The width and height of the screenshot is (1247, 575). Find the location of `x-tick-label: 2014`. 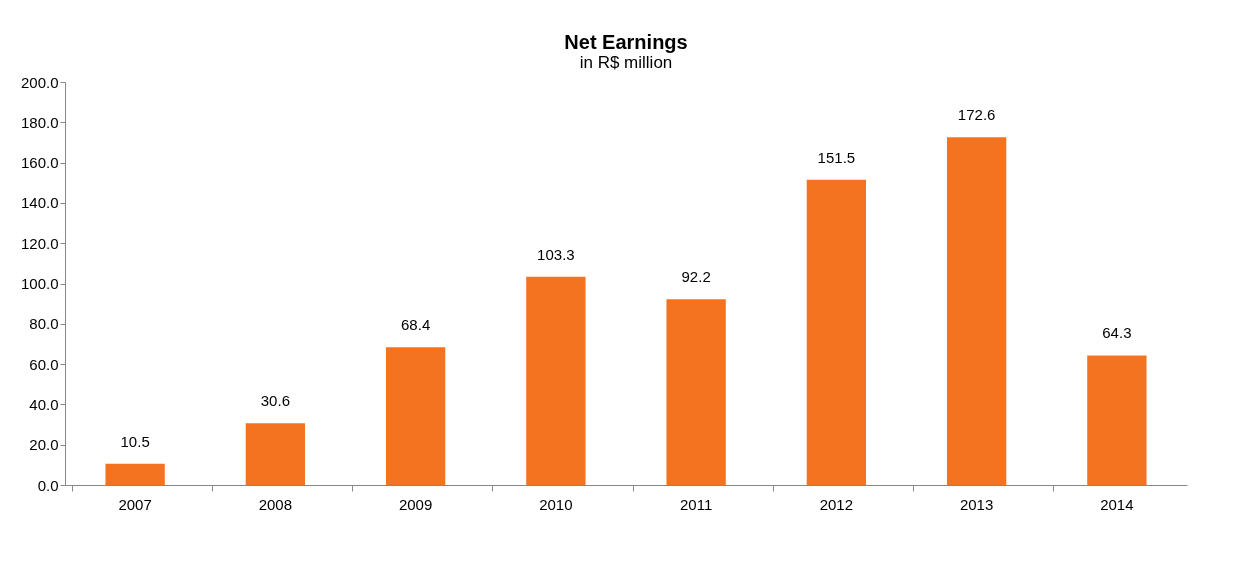

x-tick-label: 2014 is located at coordinates (1117, 504).